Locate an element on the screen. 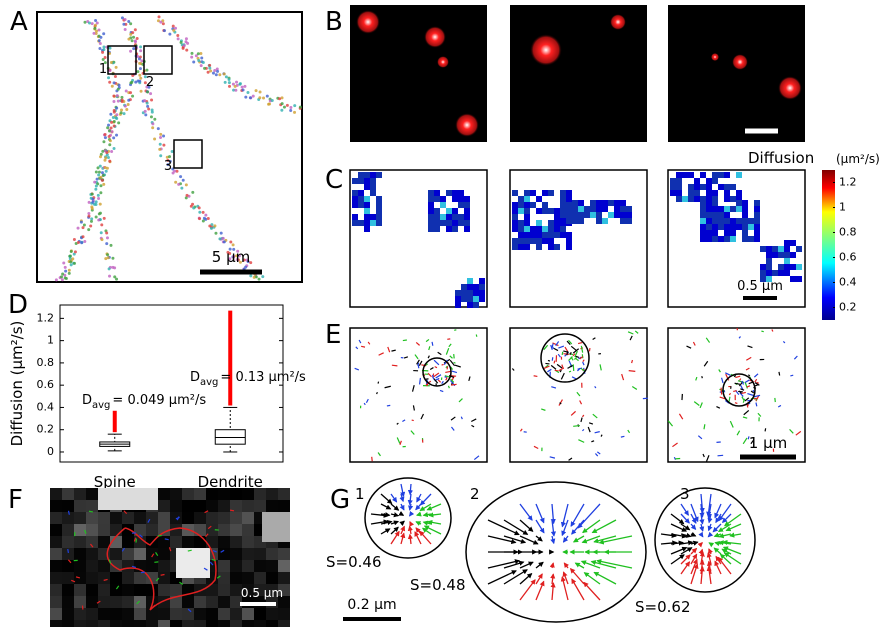  plot-frame is located at coordinates (171, 383).